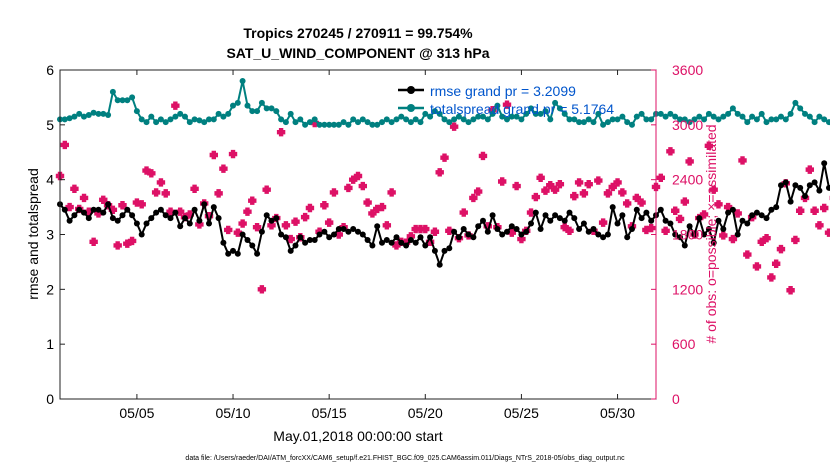 The width and height of the screenshot is (830, 470). What do you see at coordinates (521, 413) in the screenshot?
I see `x-tick-label: 05/25` at bounding box center [521, 413].